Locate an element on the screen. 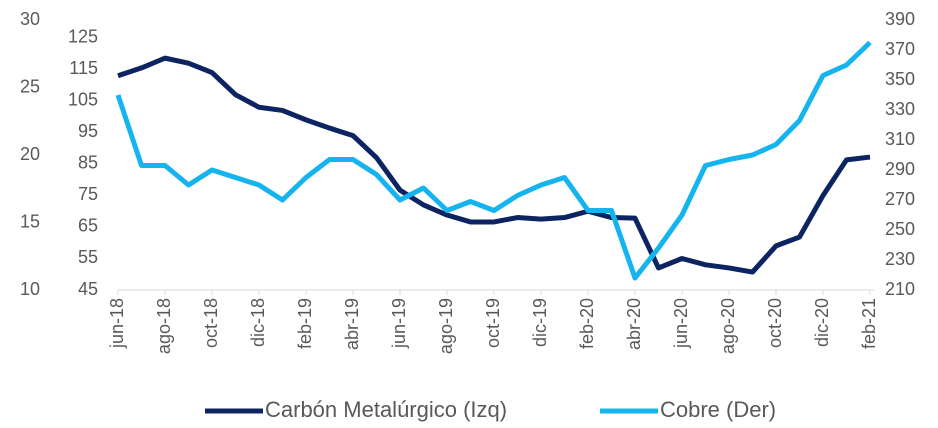 This screenshot has width=938, height=428. x-tick-label: dic-19 is located at coordinates (540, 322).